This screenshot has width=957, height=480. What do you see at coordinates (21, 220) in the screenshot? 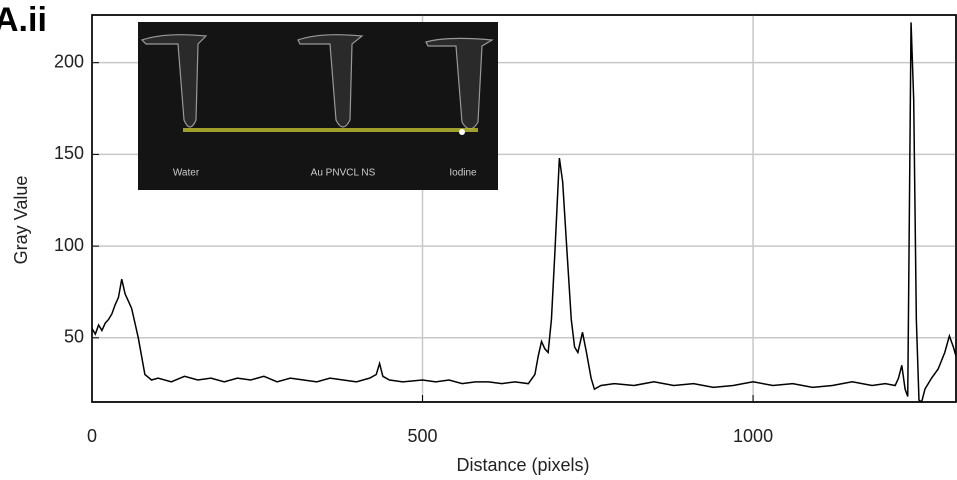
I see `y-axis-title: Gray Value` at bounding box center [21, 220].